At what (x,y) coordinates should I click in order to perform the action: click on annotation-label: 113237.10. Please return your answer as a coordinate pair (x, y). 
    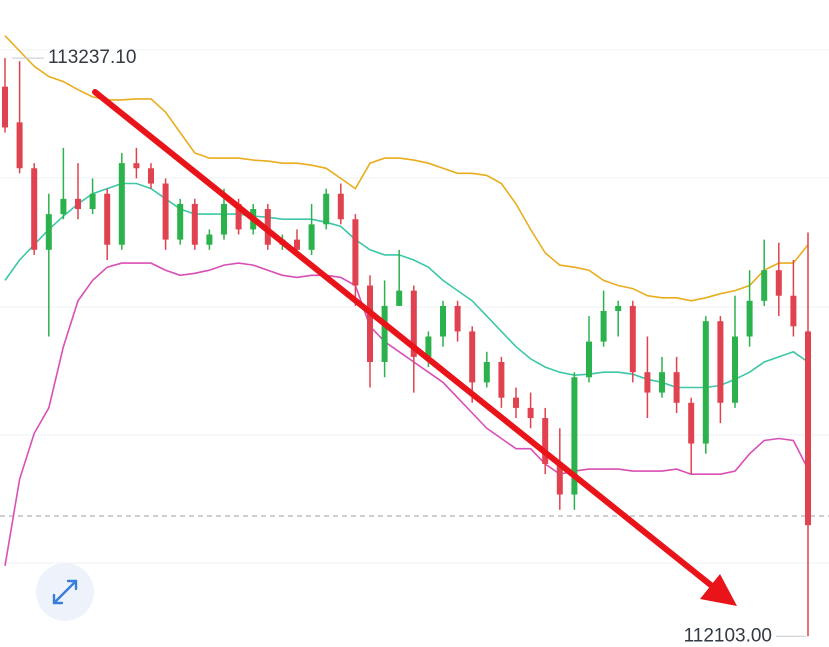
    Looking at the image, I should click on (92, 57).